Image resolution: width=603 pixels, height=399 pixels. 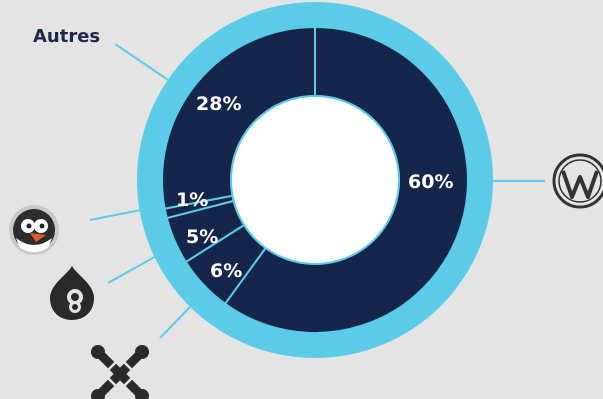 I want to click on joomla-logo-icon, so click(x=120, y=372).